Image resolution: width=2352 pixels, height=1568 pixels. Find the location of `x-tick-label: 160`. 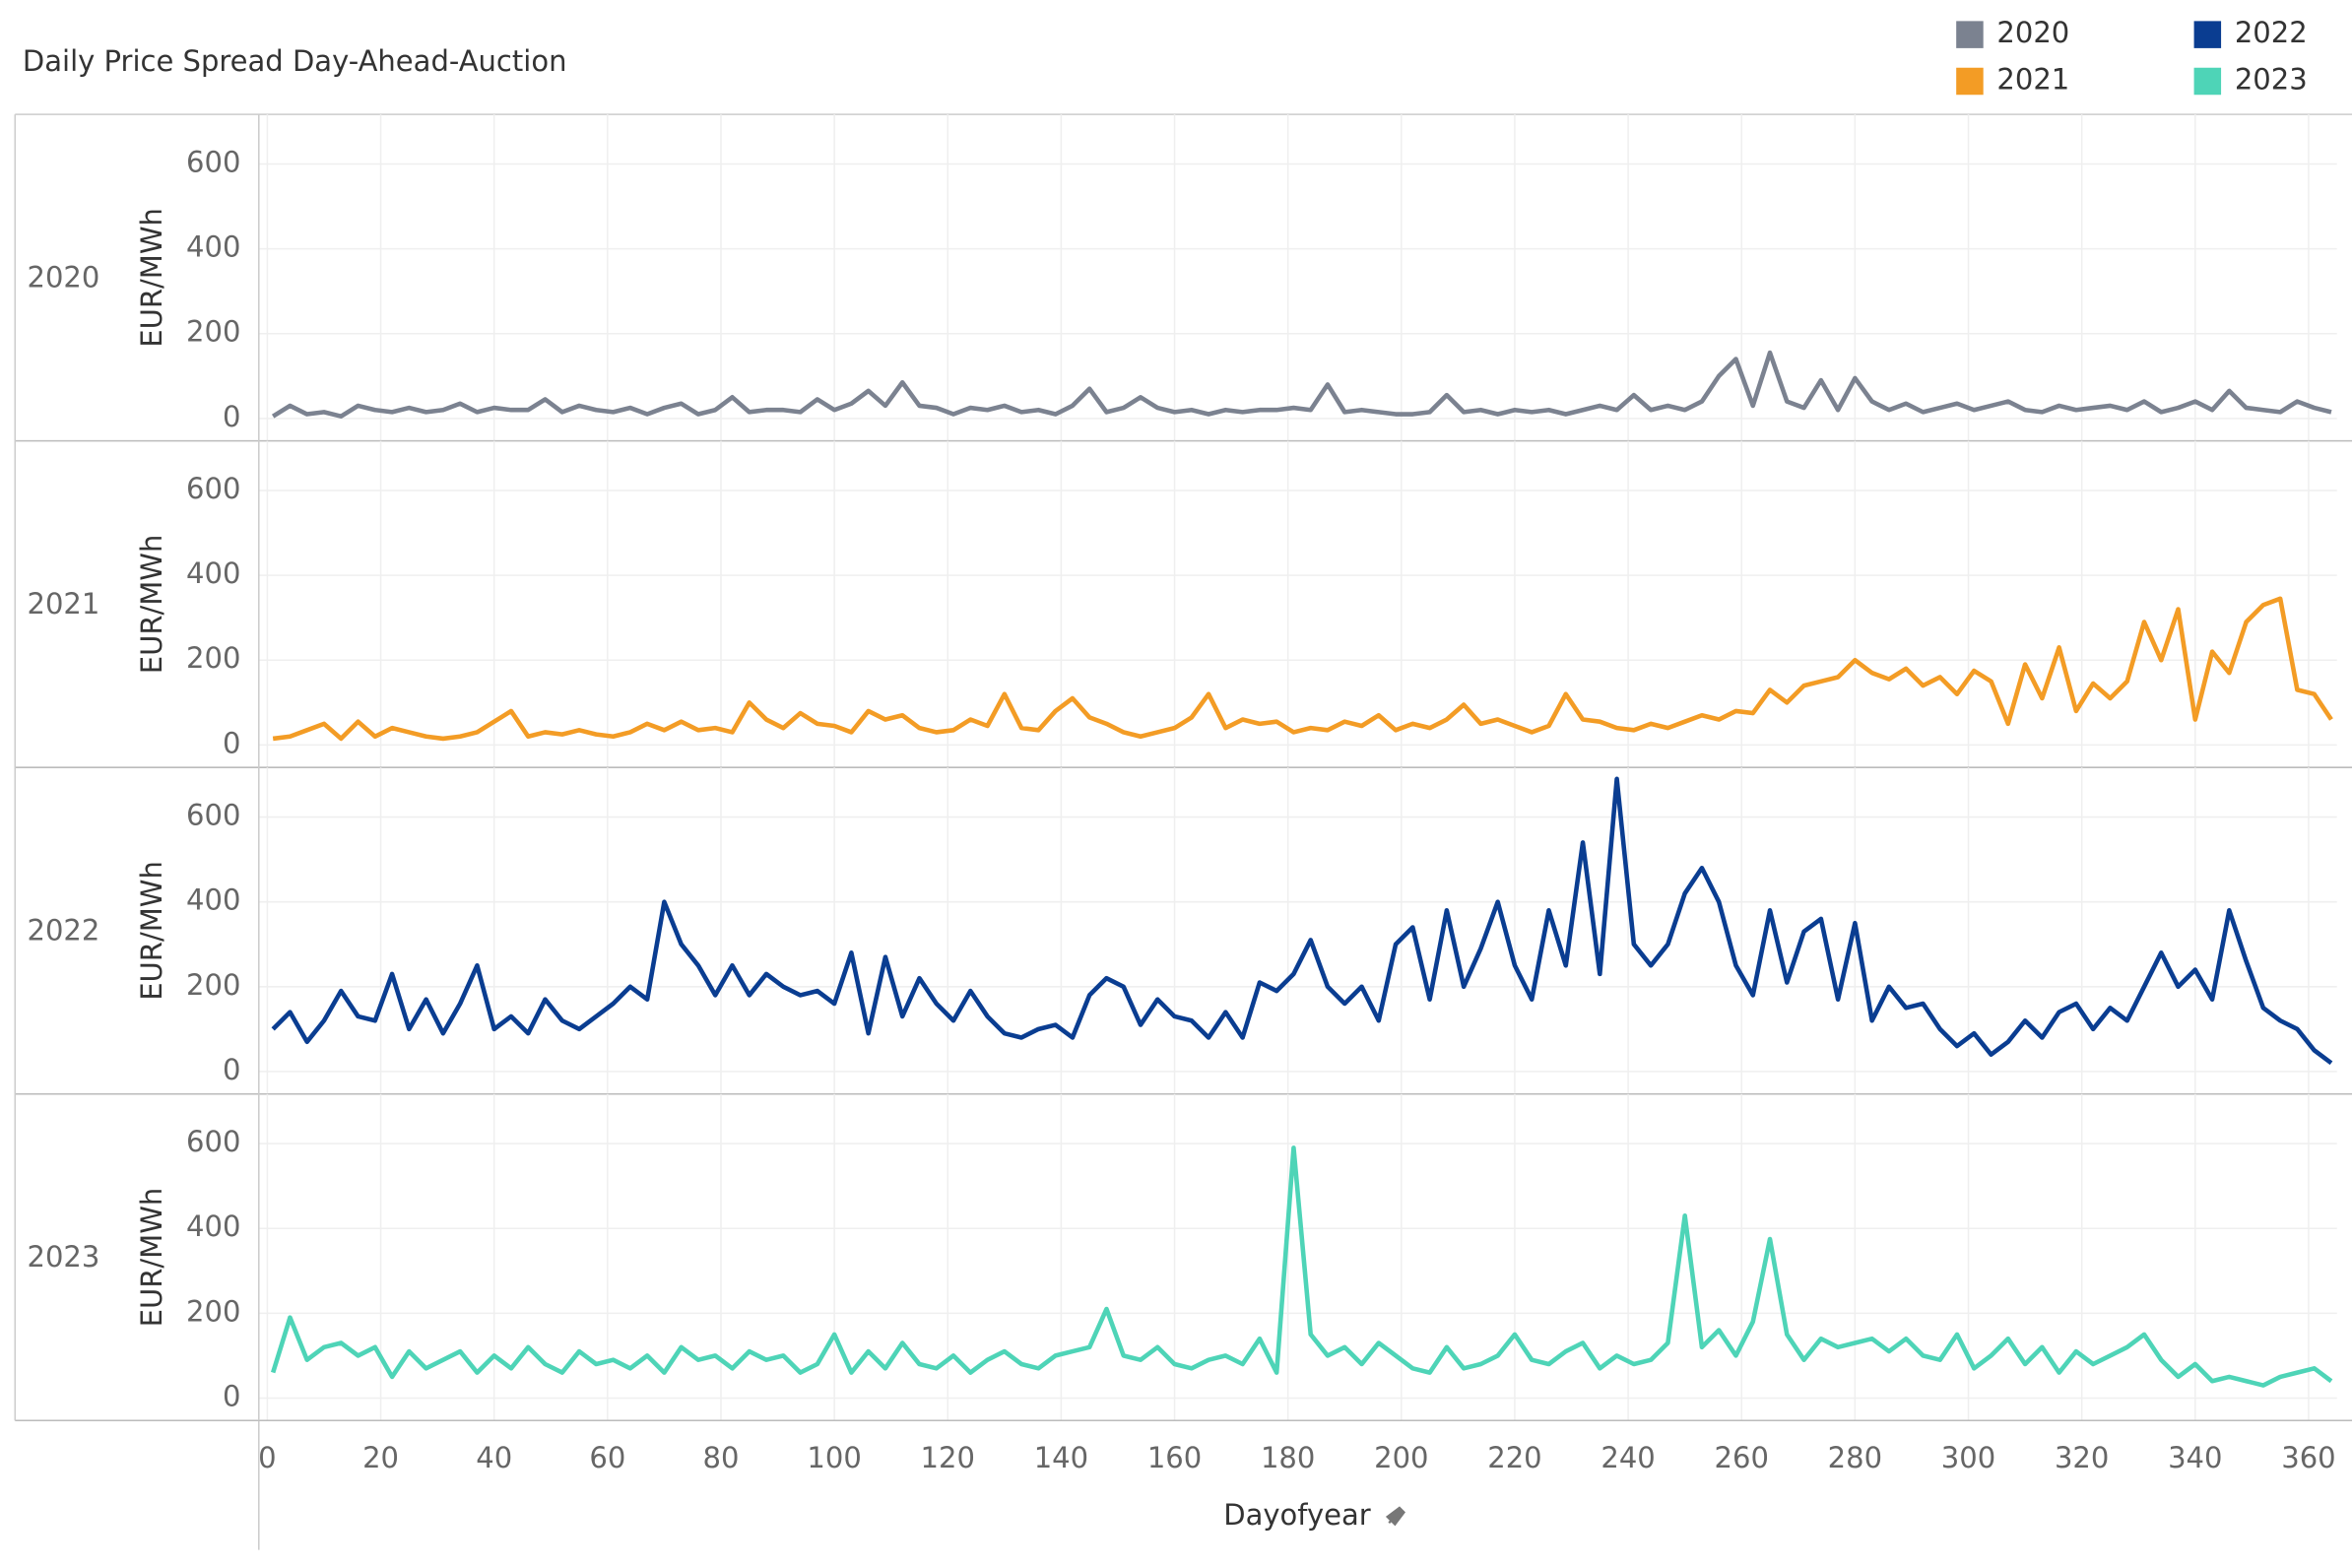

x-tick-label: 160 is located at coordinates (1174, 1458).